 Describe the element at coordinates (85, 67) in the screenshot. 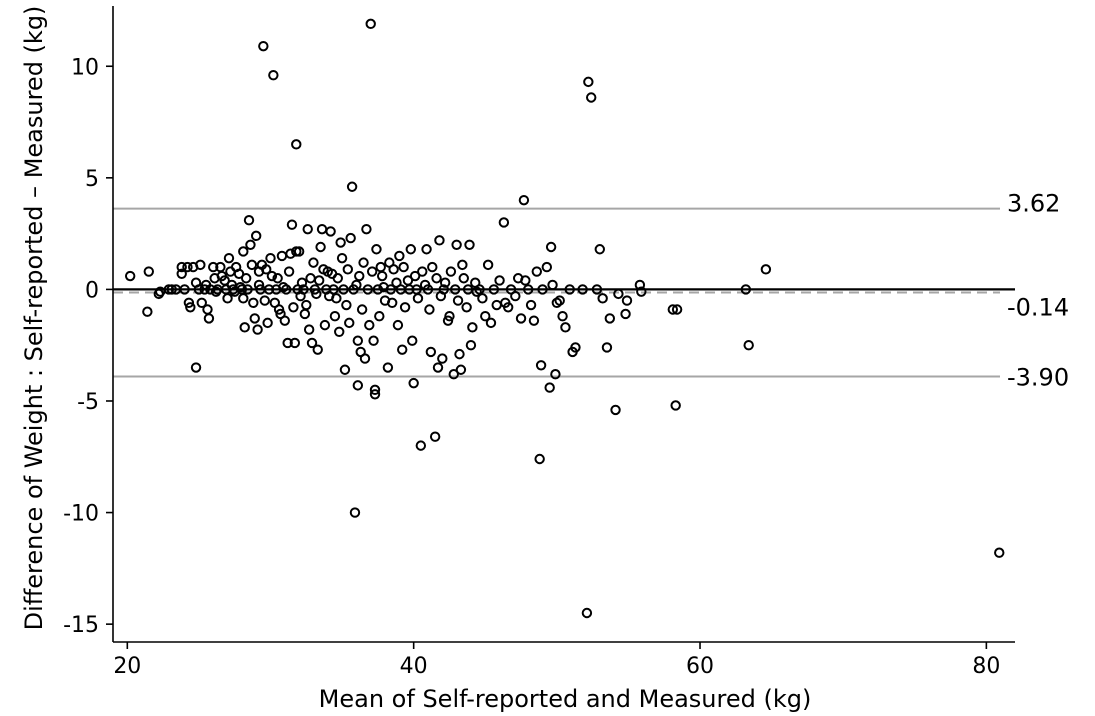

I see `y-tick-label: 10` at that location.